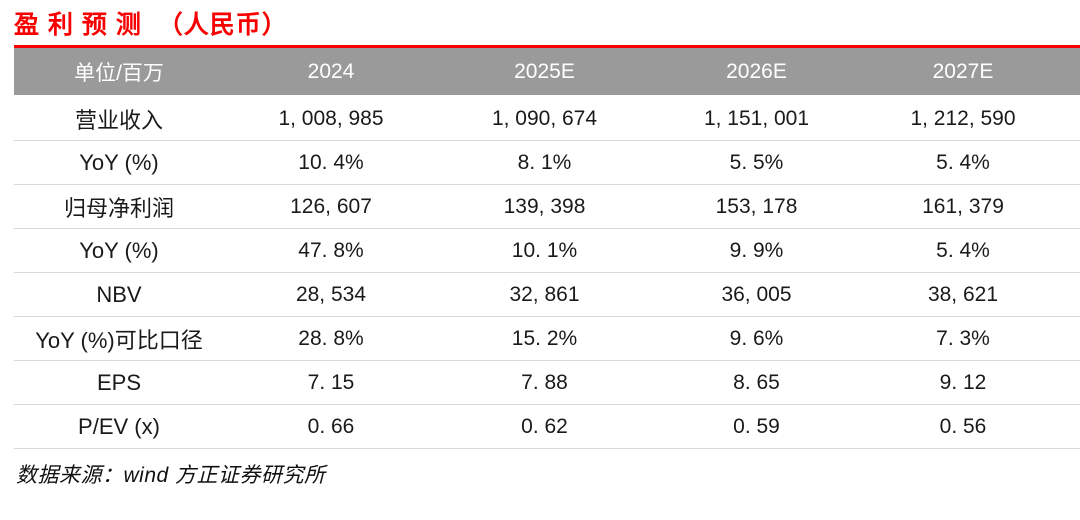  Describe the element at coordinates (151, 25) in the screenshot. I see `page-title: 盈 利 预 测 （人民币）` at that location.